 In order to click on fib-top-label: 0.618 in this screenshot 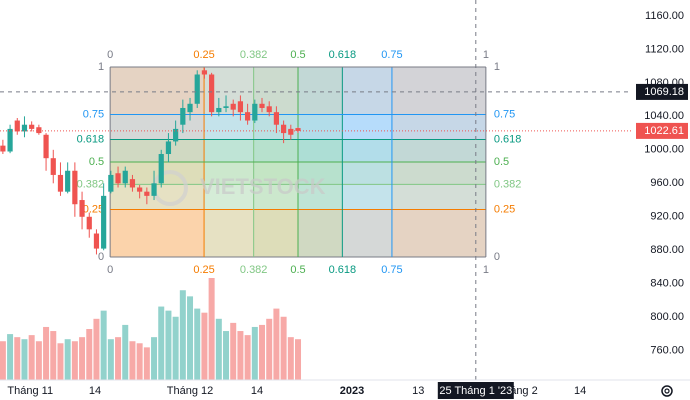, I will do `click(343, 55)`.